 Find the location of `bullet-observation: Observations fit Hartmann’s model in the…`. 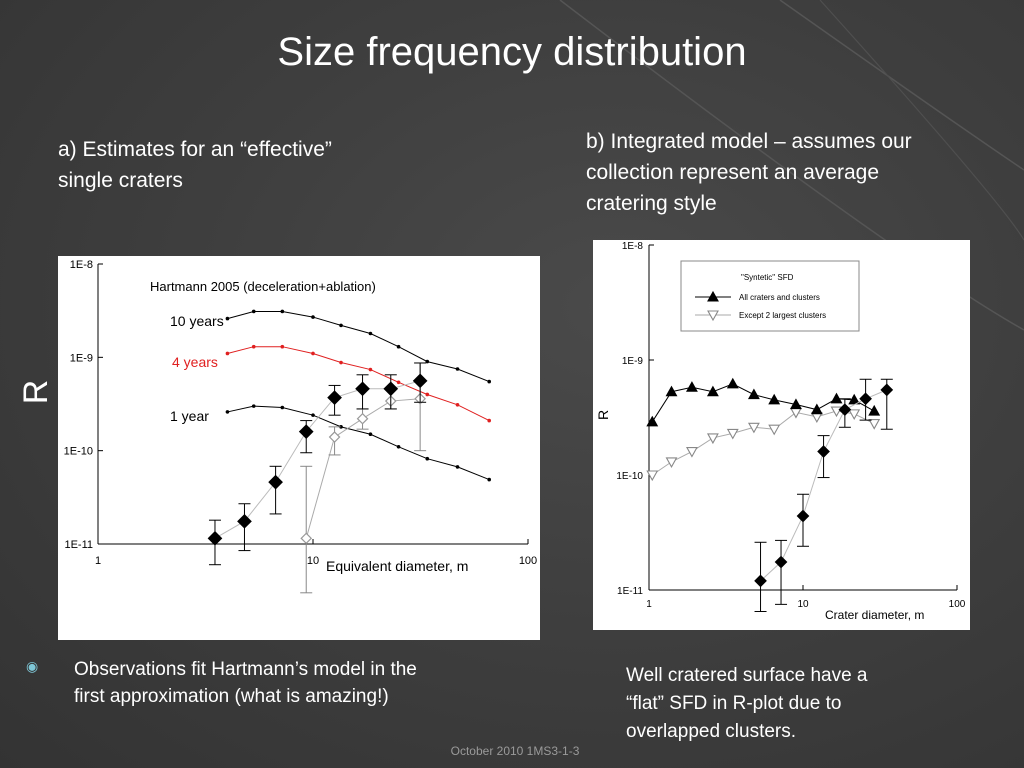

bullet-observation: Observations fit Hartmann’s model in the… is located at coordinates (245, 683).